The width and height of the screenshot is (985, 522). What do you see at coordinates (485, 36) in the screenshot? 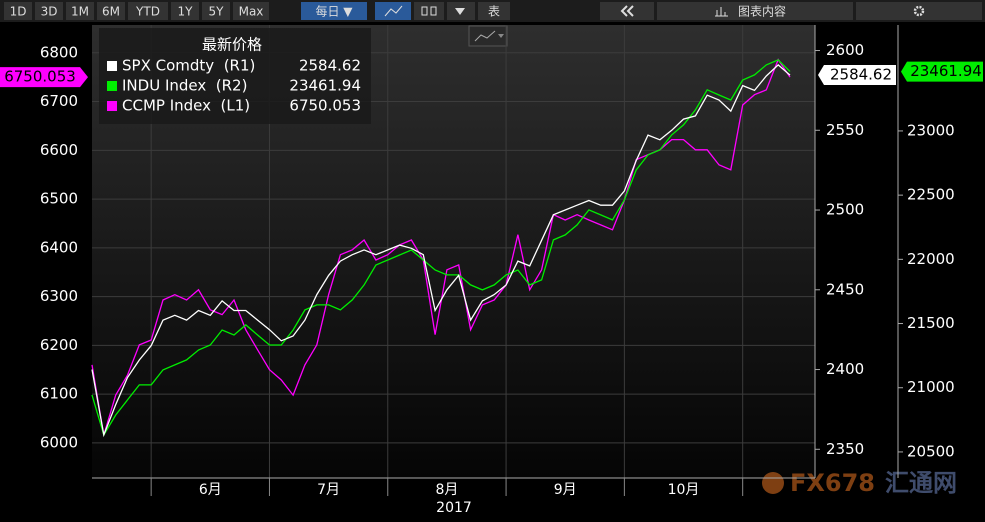
I see `chart-type-icon` at bounding box center [485, 36].